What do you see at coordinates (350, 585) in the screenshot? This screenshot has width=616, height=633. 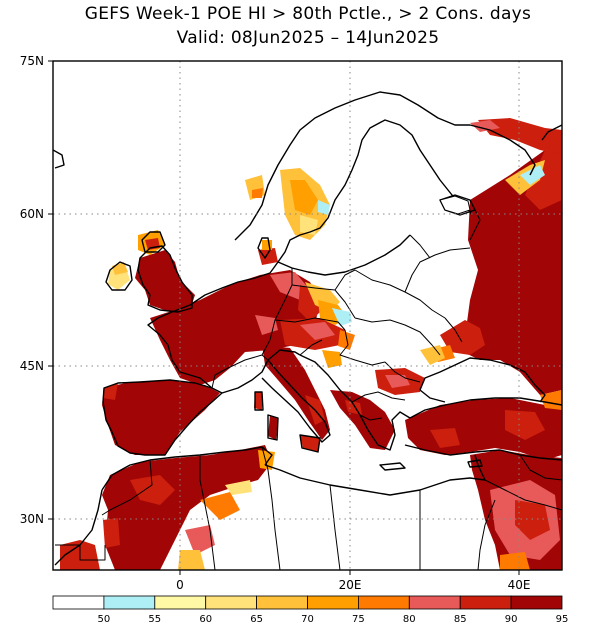 I see `lon-label-20e: 20E` at bounding box center [350, 585].